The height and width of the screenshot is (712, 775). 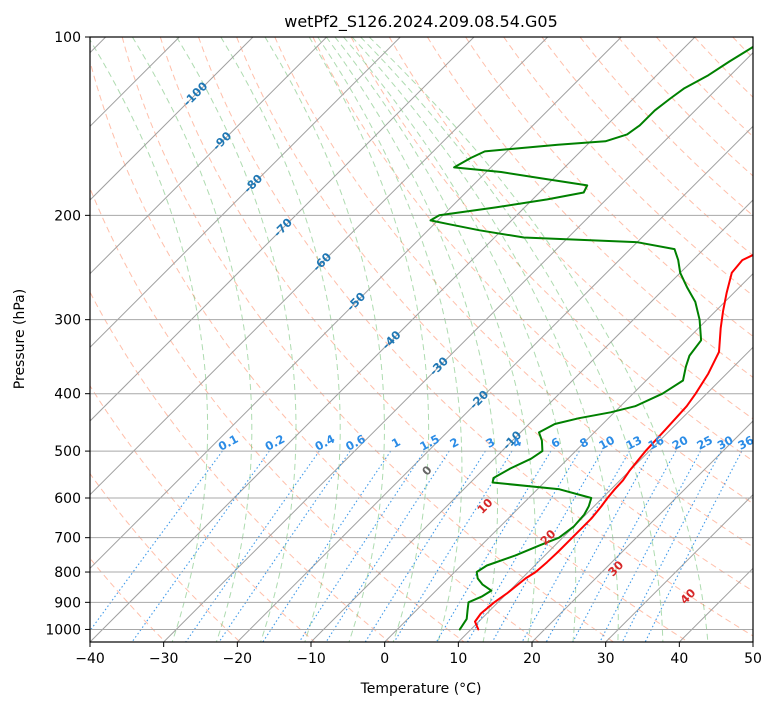 I want to click on x-axis-label: Temperature (°C), so click(x=421, y=689).